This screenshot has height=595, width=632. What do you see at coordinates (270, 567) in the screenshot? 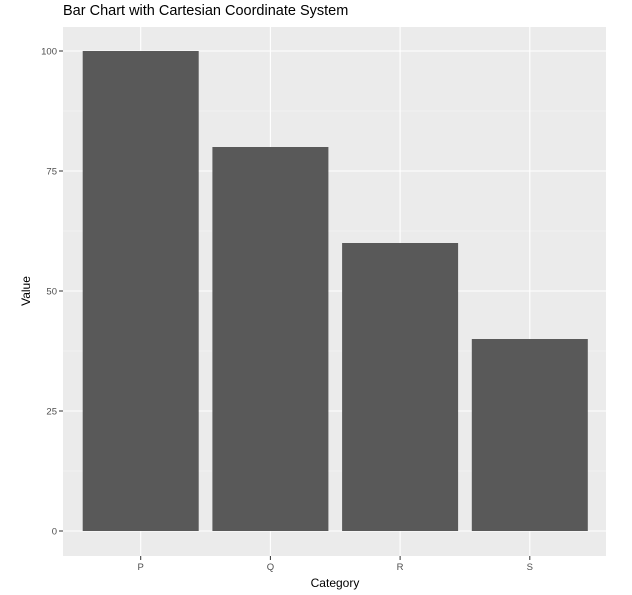
I see `x-tick-label: Q` at bounding box center [270, 567].